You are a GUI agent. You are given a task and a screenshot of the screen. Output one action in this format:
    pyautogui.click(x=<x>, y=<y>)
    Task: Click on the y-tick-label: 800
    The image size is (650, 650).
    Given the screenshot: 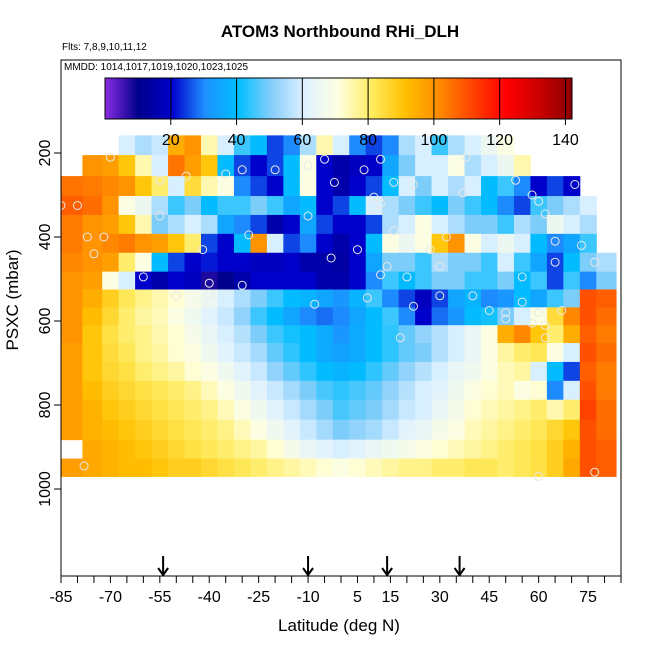 What is the action you would take?
    pyautogui.click(x=45, y=405)
    